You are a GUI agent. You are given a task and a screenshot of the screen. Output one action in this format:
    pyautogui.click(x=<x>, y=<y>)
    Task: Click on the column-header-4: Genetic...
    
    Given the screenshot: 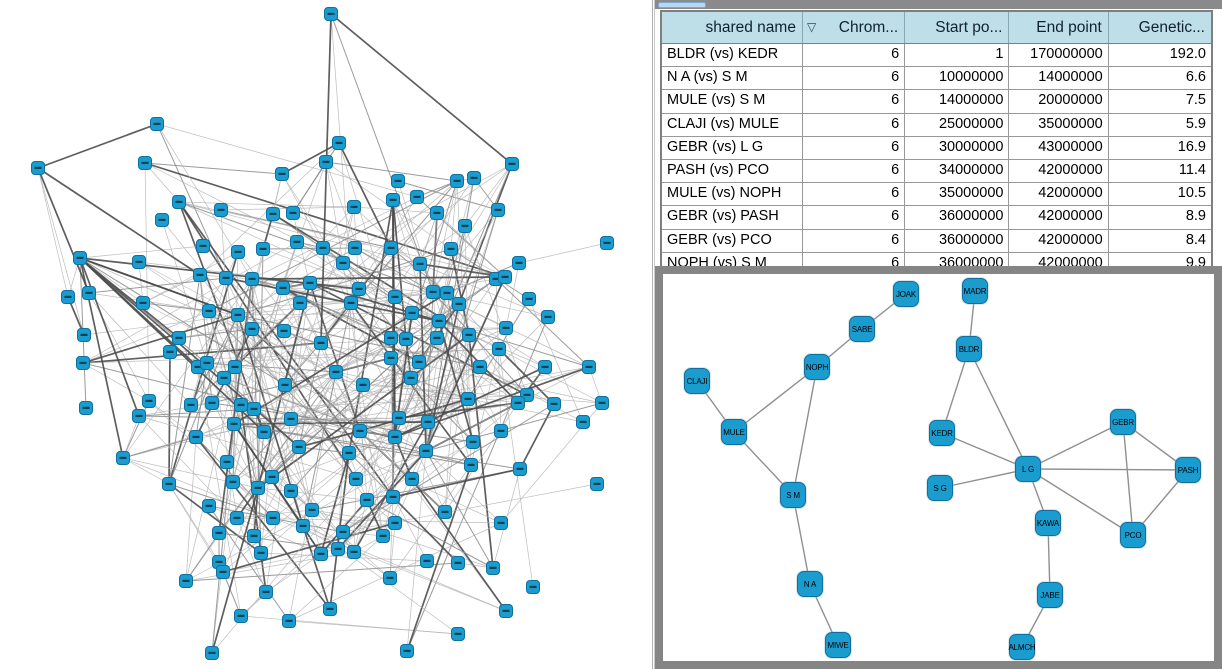 What is the action you would take?
    pyautogui.click(x=1159, y=27)
    